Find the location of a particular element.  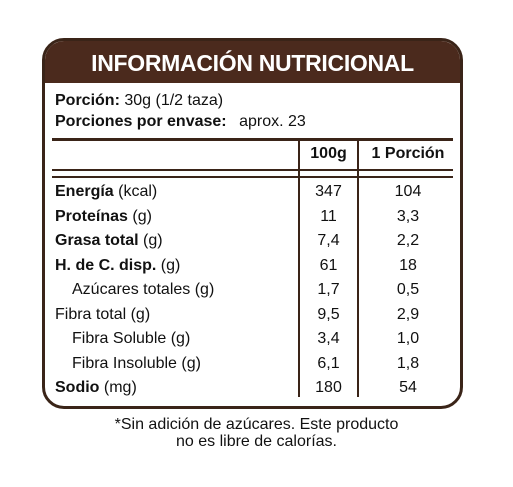

nutrient-name: Fibra Soluble (g) is located at coordinates (131, 339).